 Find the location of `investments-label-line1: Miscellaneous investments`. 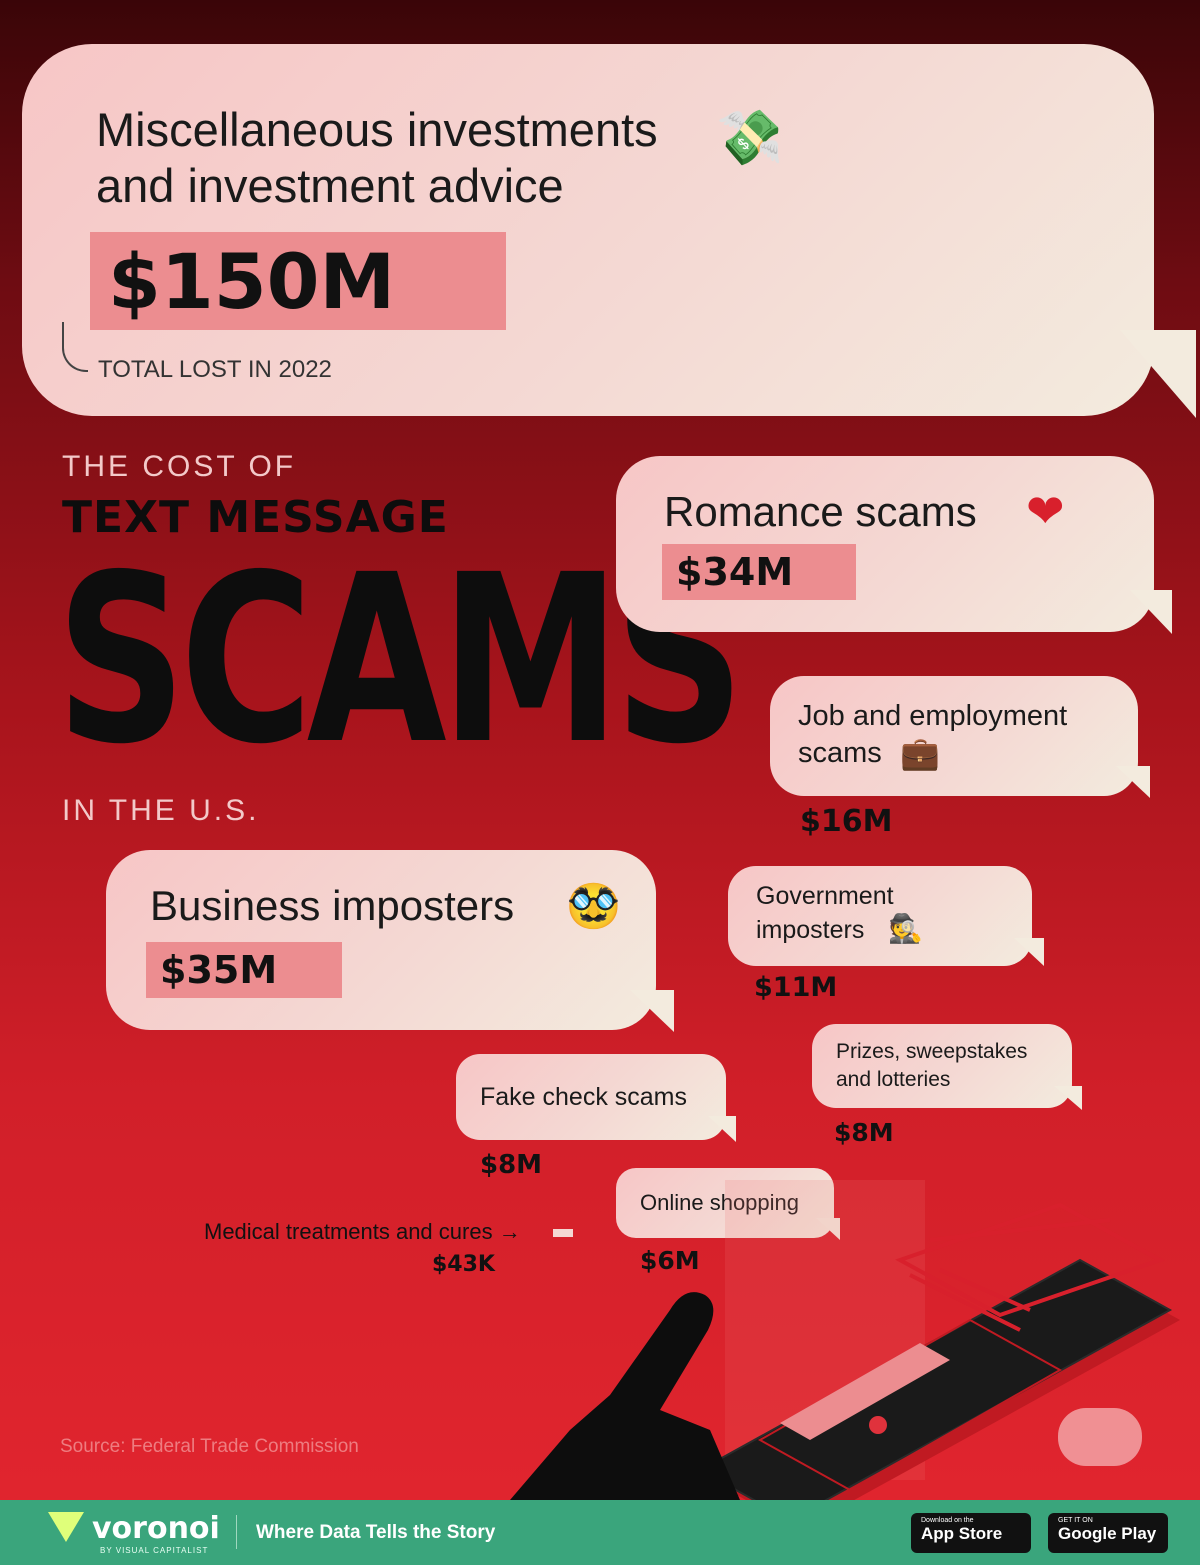

investments-label-line1: Miscellaneous investments is located at coordinates (377, 129).